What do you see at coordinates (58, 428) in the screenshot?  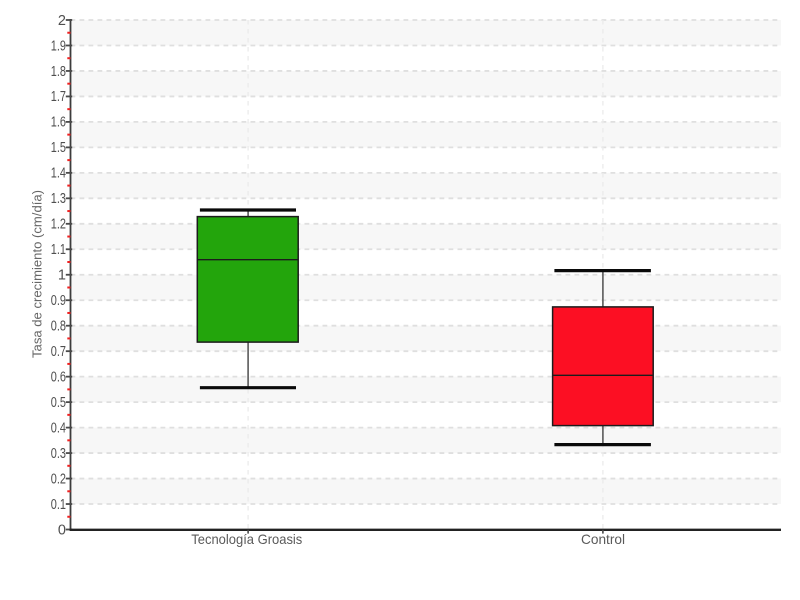 I see `svg-text: 0.4` at bounding box center [58, 428].